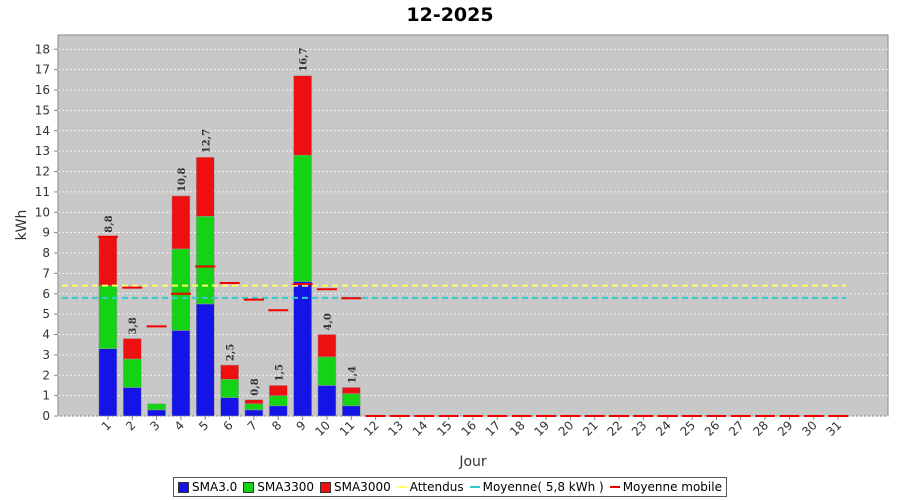 This screenshot has width=900, height=500. I want to click on x-tick-label: 12, so click(371, 428).